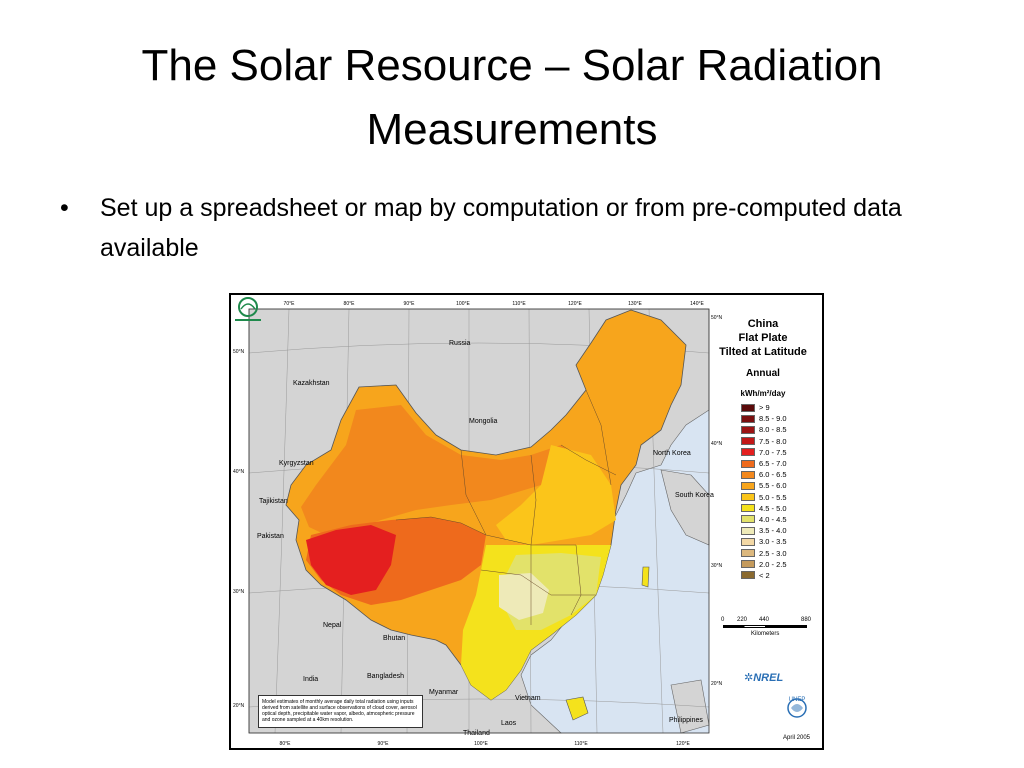 The image size is (1024, 768). What do you see at coordinates (311, 383) in the screenshot?
I see `country-label: Kazakhstan` at bounding box center [311, 383].